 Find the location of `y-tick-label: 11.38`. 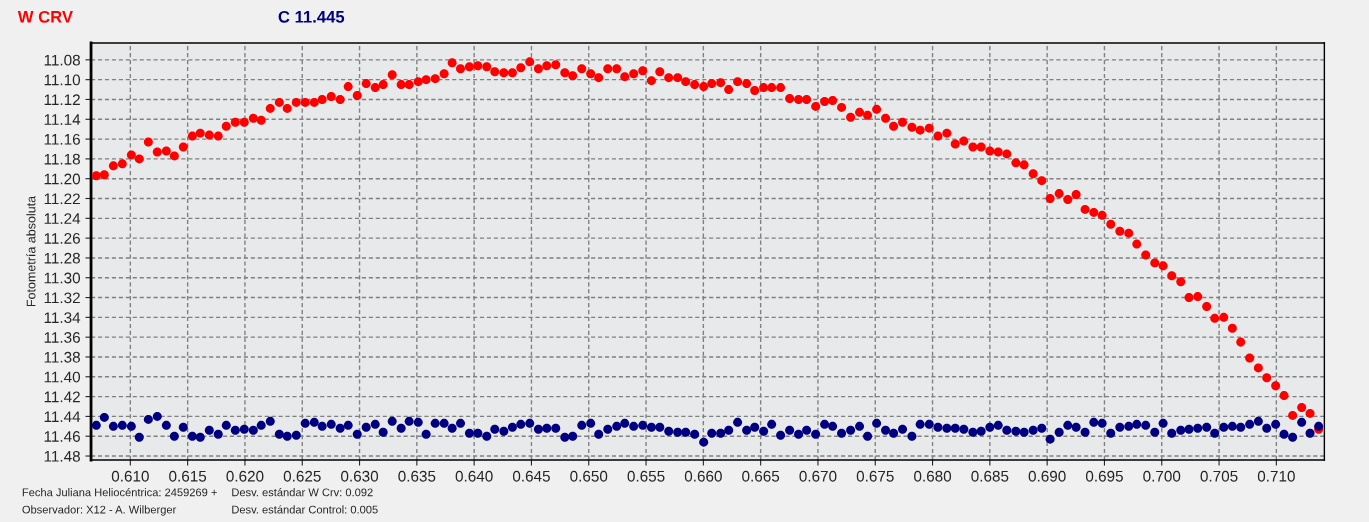

y-tick-label: 11.38 is located at coordinates (62, 357).